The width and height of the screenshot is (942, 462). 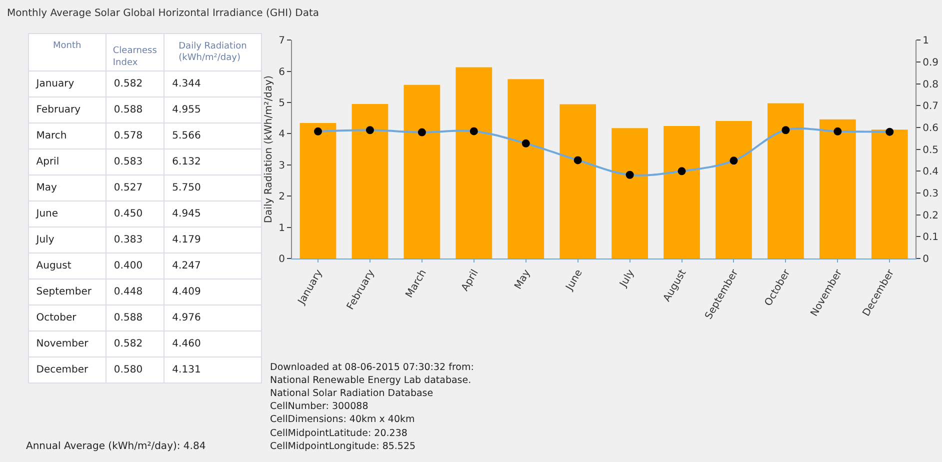 I want to click on y-tick-label: 0, so click(x=282, y=259).